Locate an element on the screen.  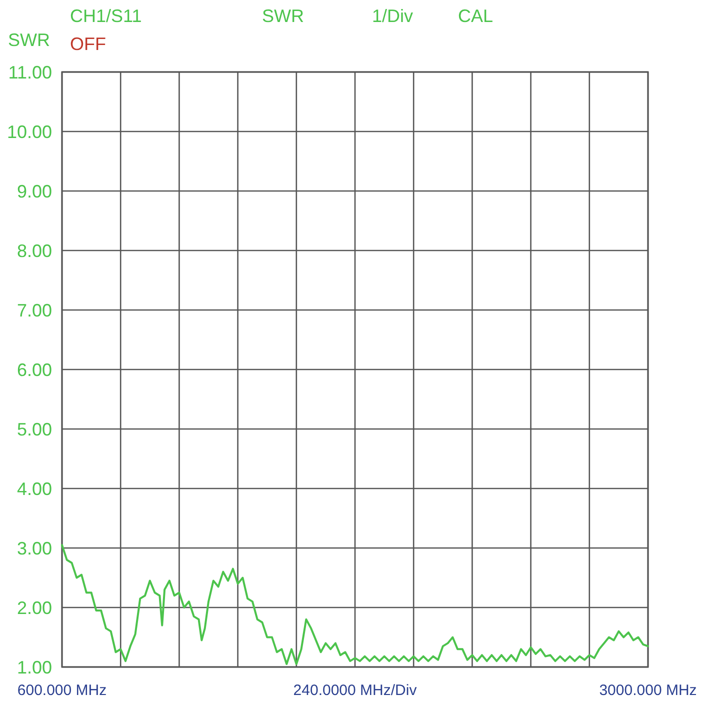
y-tick-label: 5.00 is located at coordinates (34, 429).